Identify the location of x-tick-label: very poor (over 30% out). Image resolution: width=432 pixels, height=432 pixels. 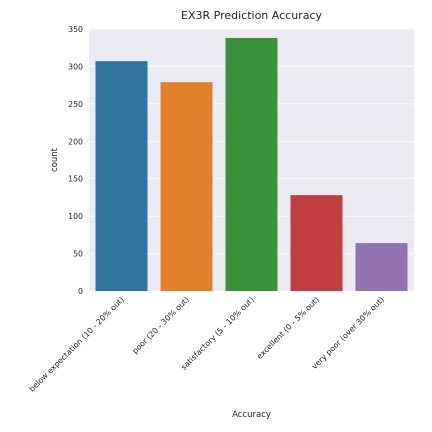
(348, 333).